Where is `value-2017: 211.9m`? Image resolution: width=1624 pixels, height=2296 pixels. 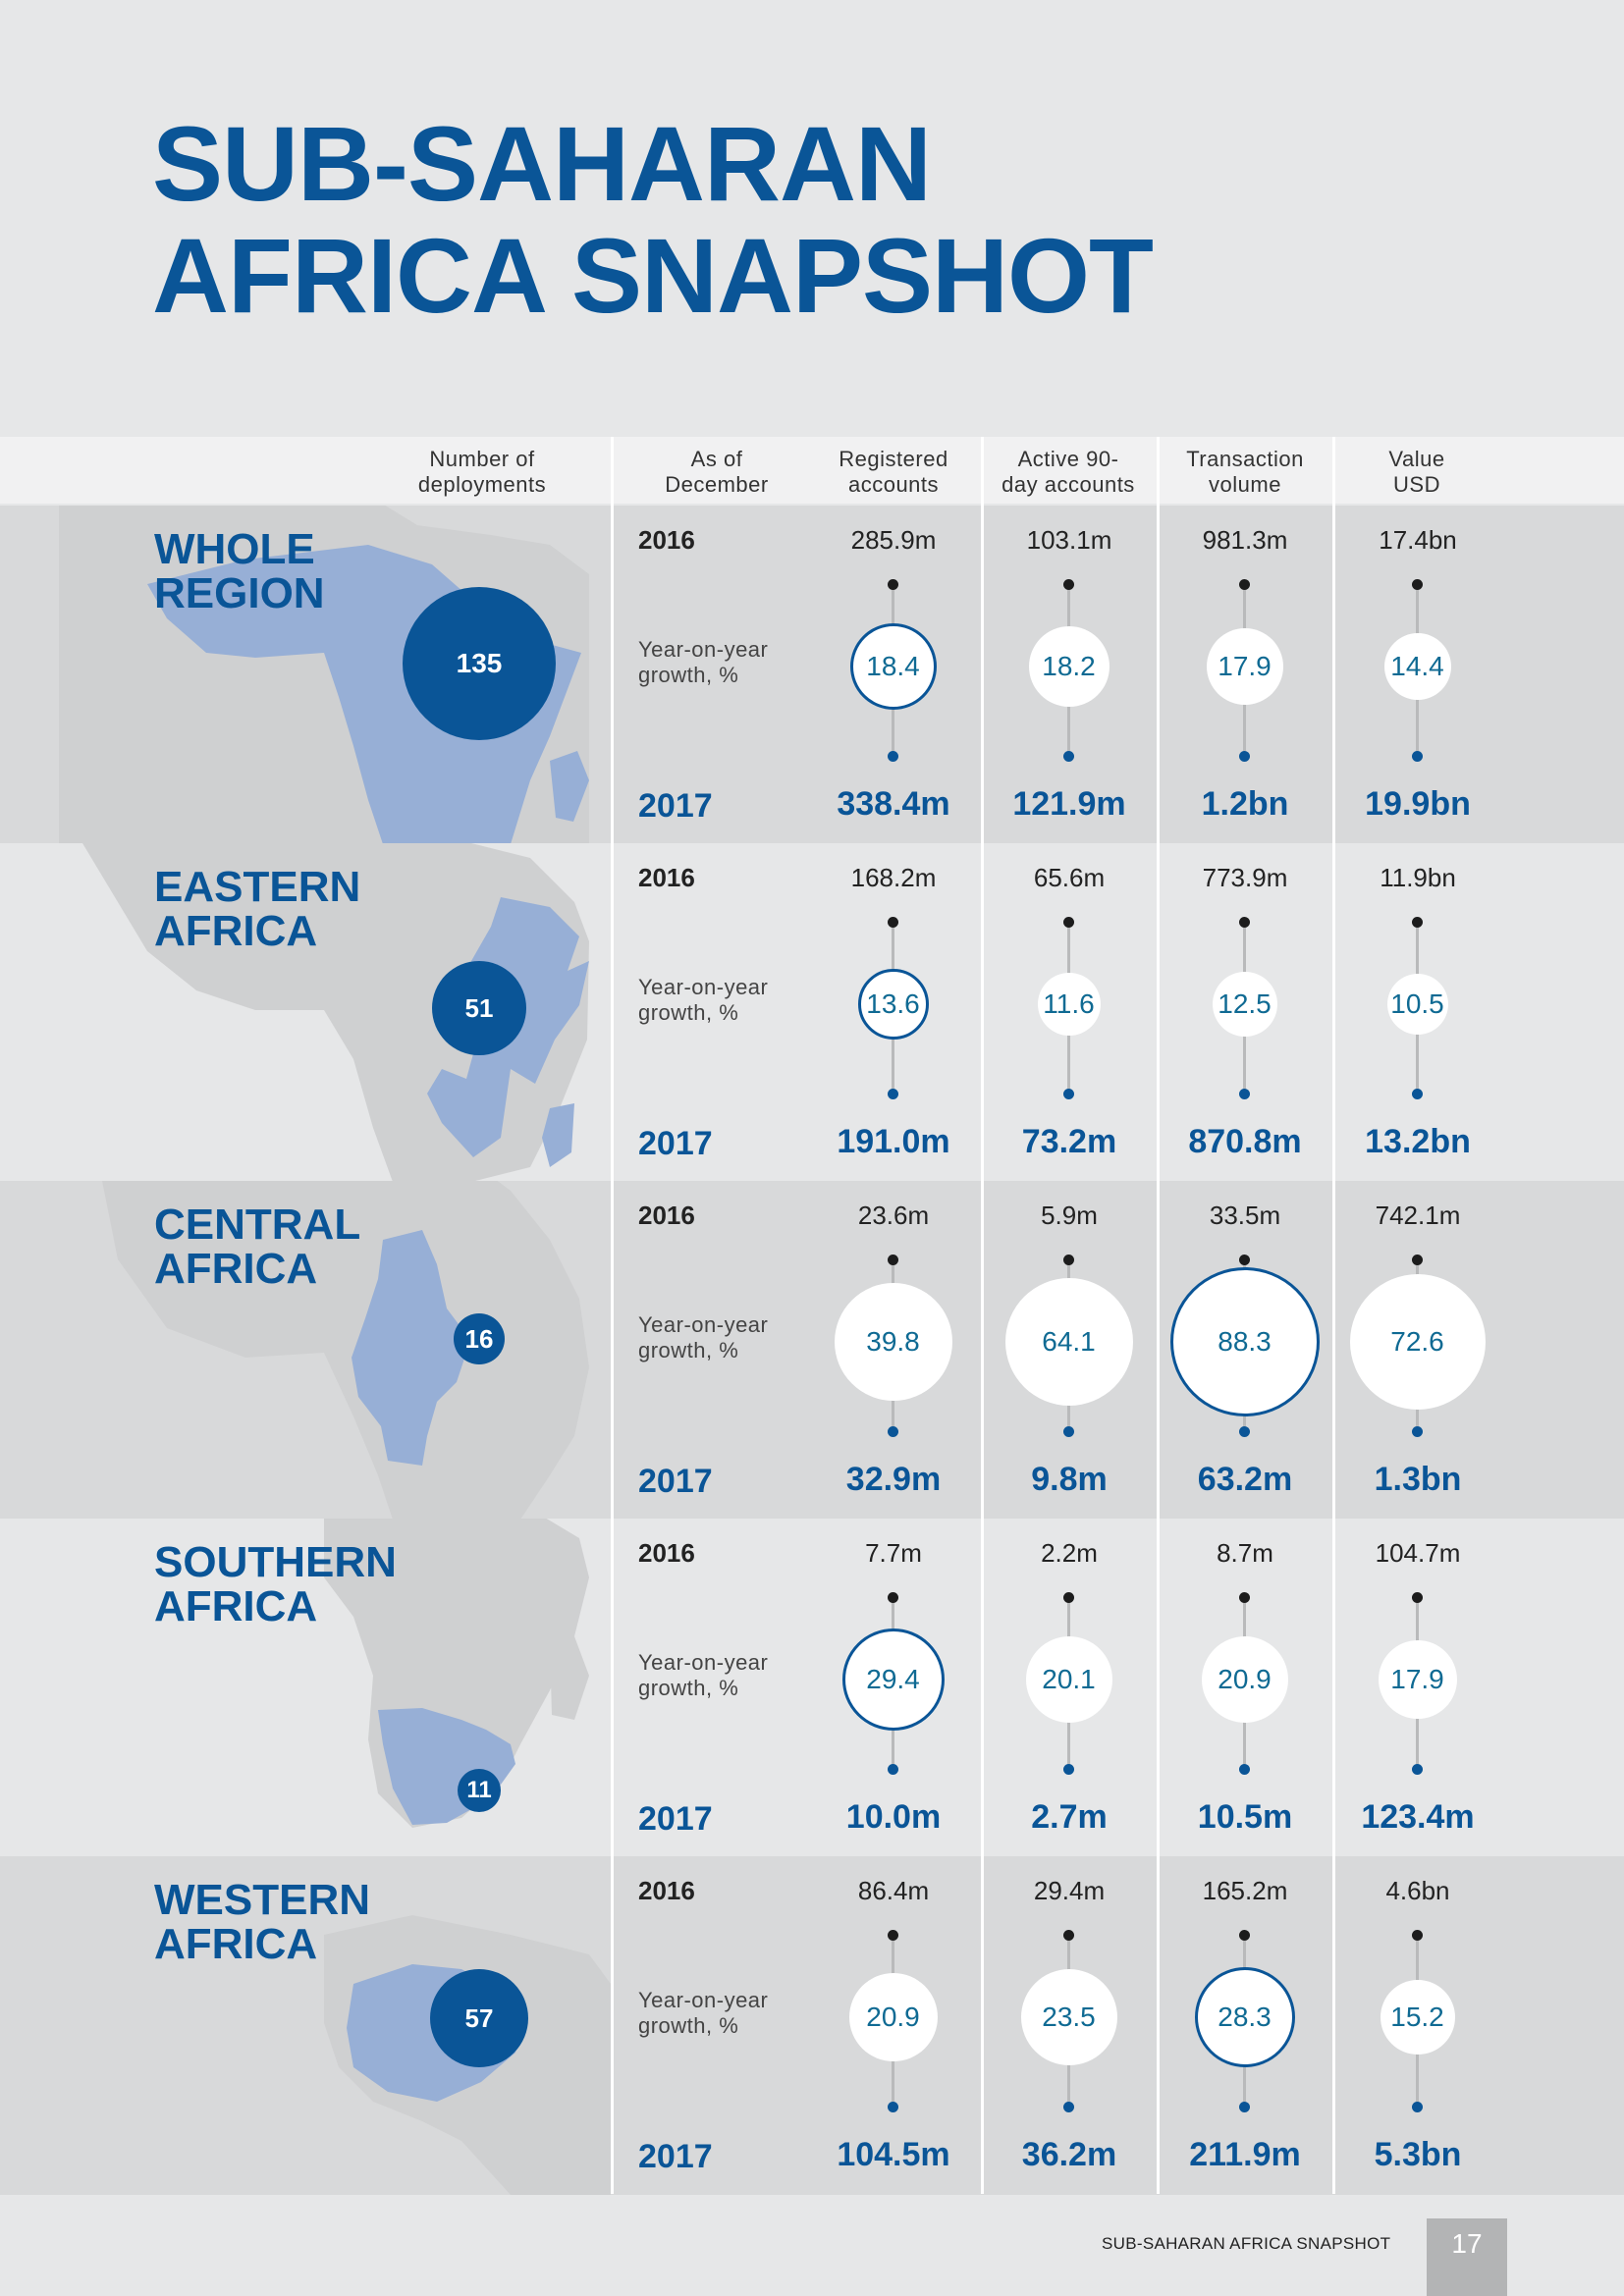
value-2017: 211.9m is located at coordinates (1245, 2154).